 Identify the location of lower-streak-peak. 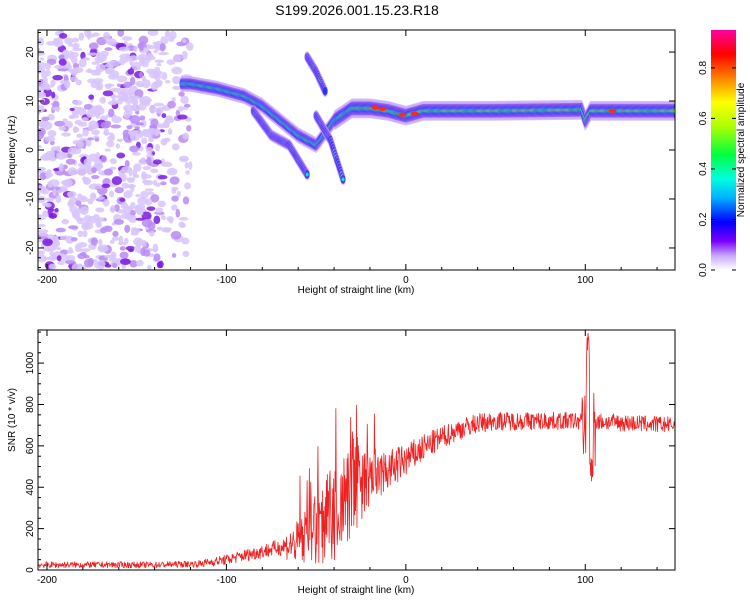
(343, 179).